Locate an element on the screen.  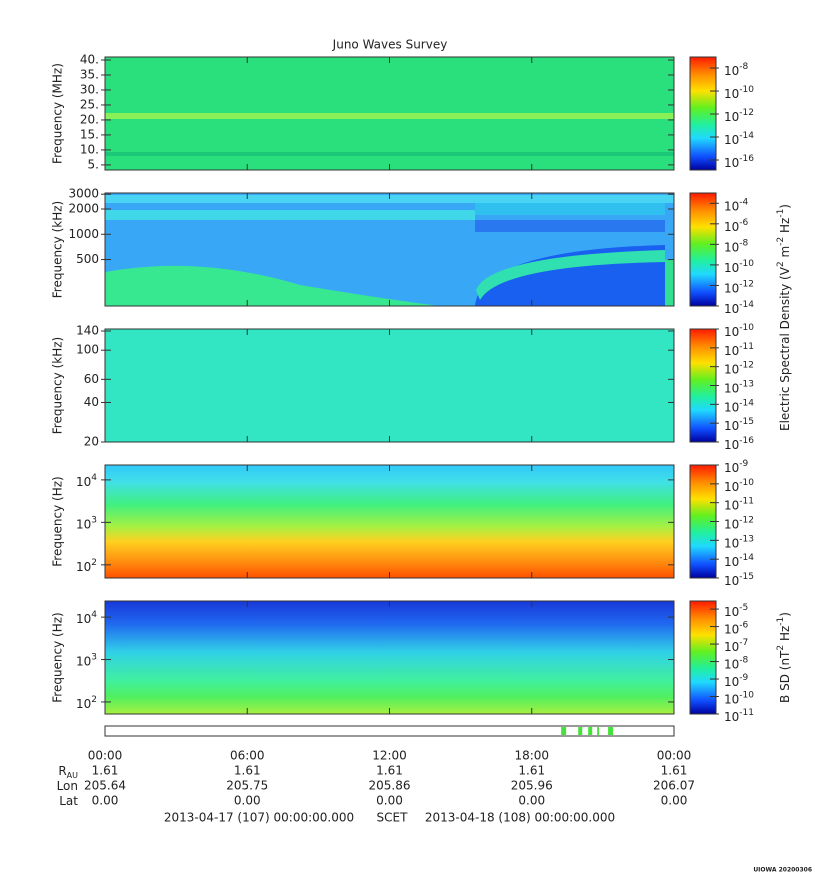
colorbar-tick-label: 10⁻⁵ is located at coordinates (736, 611).